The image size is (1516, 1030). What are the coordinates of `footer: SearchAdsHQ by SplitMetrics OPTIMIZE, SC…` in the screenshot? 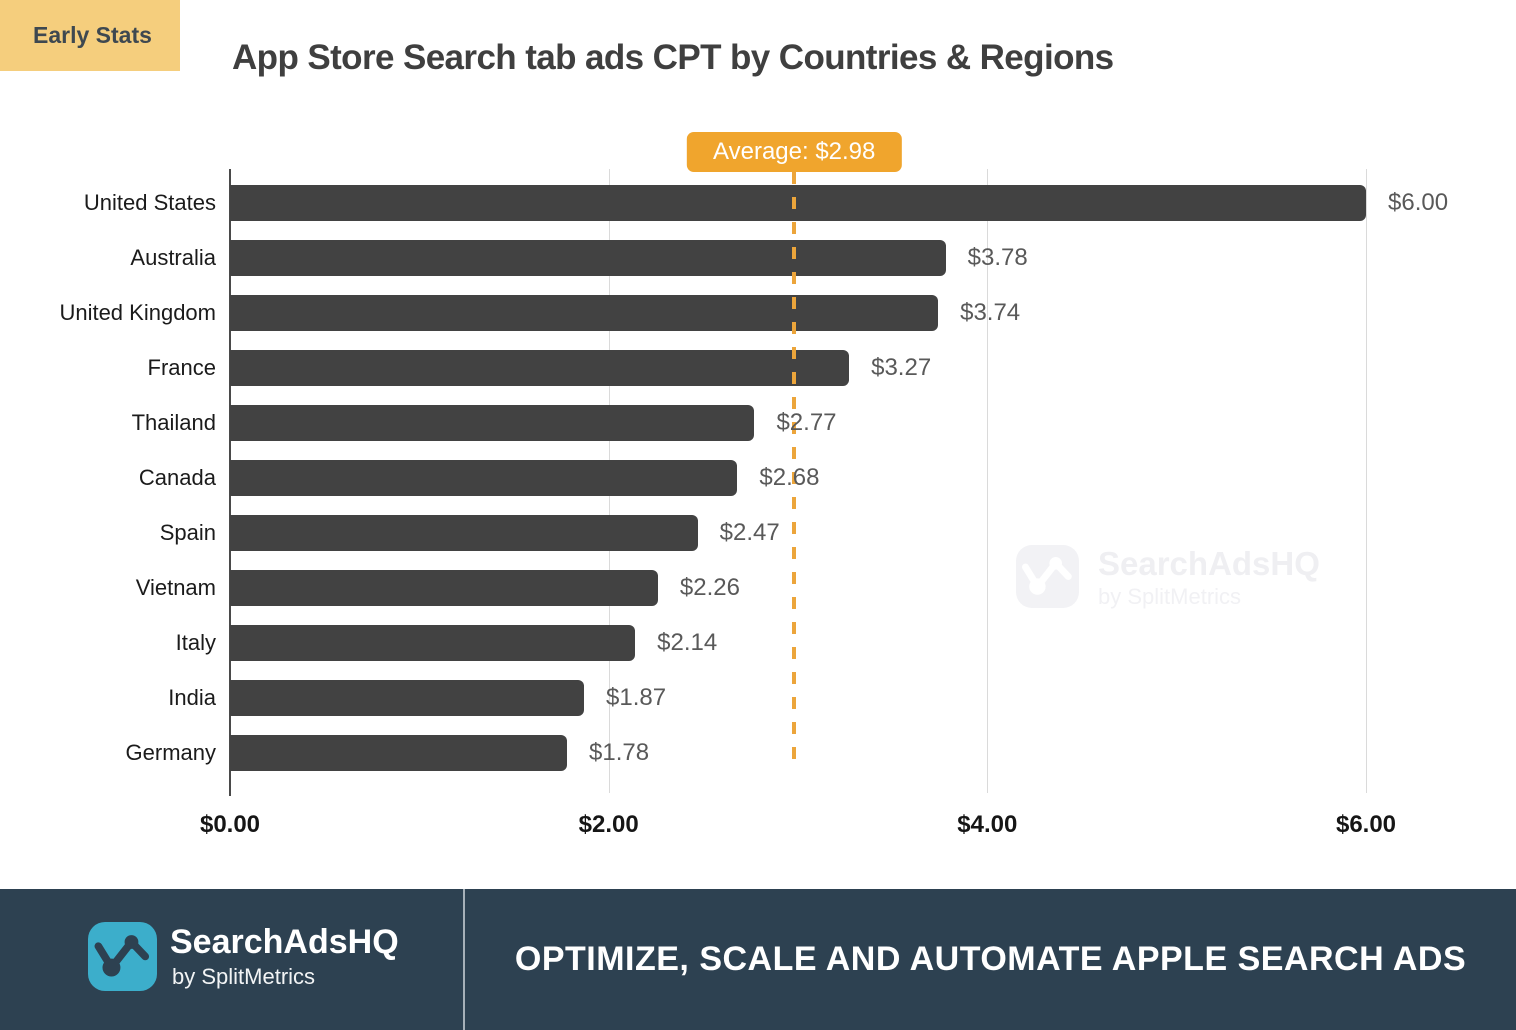 It's located at (758, 959).